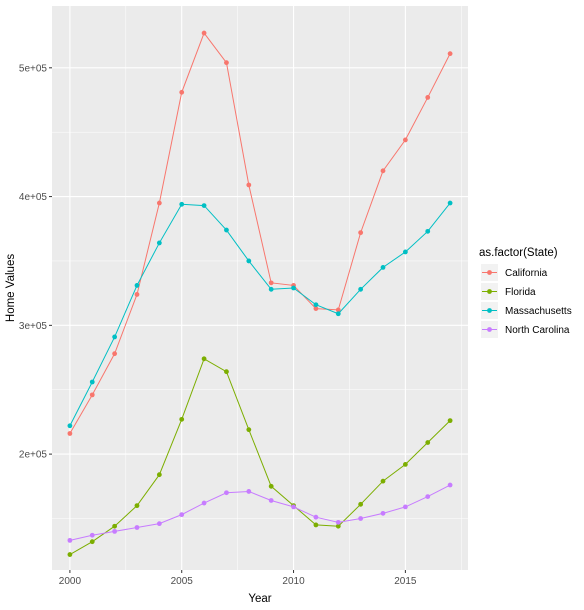 This screenshot has height=610, width=584. What do you see at coordinates (405, 581) in the screenshot?
I see `x-tick-label: 2015` at bounding box center [405, 581].